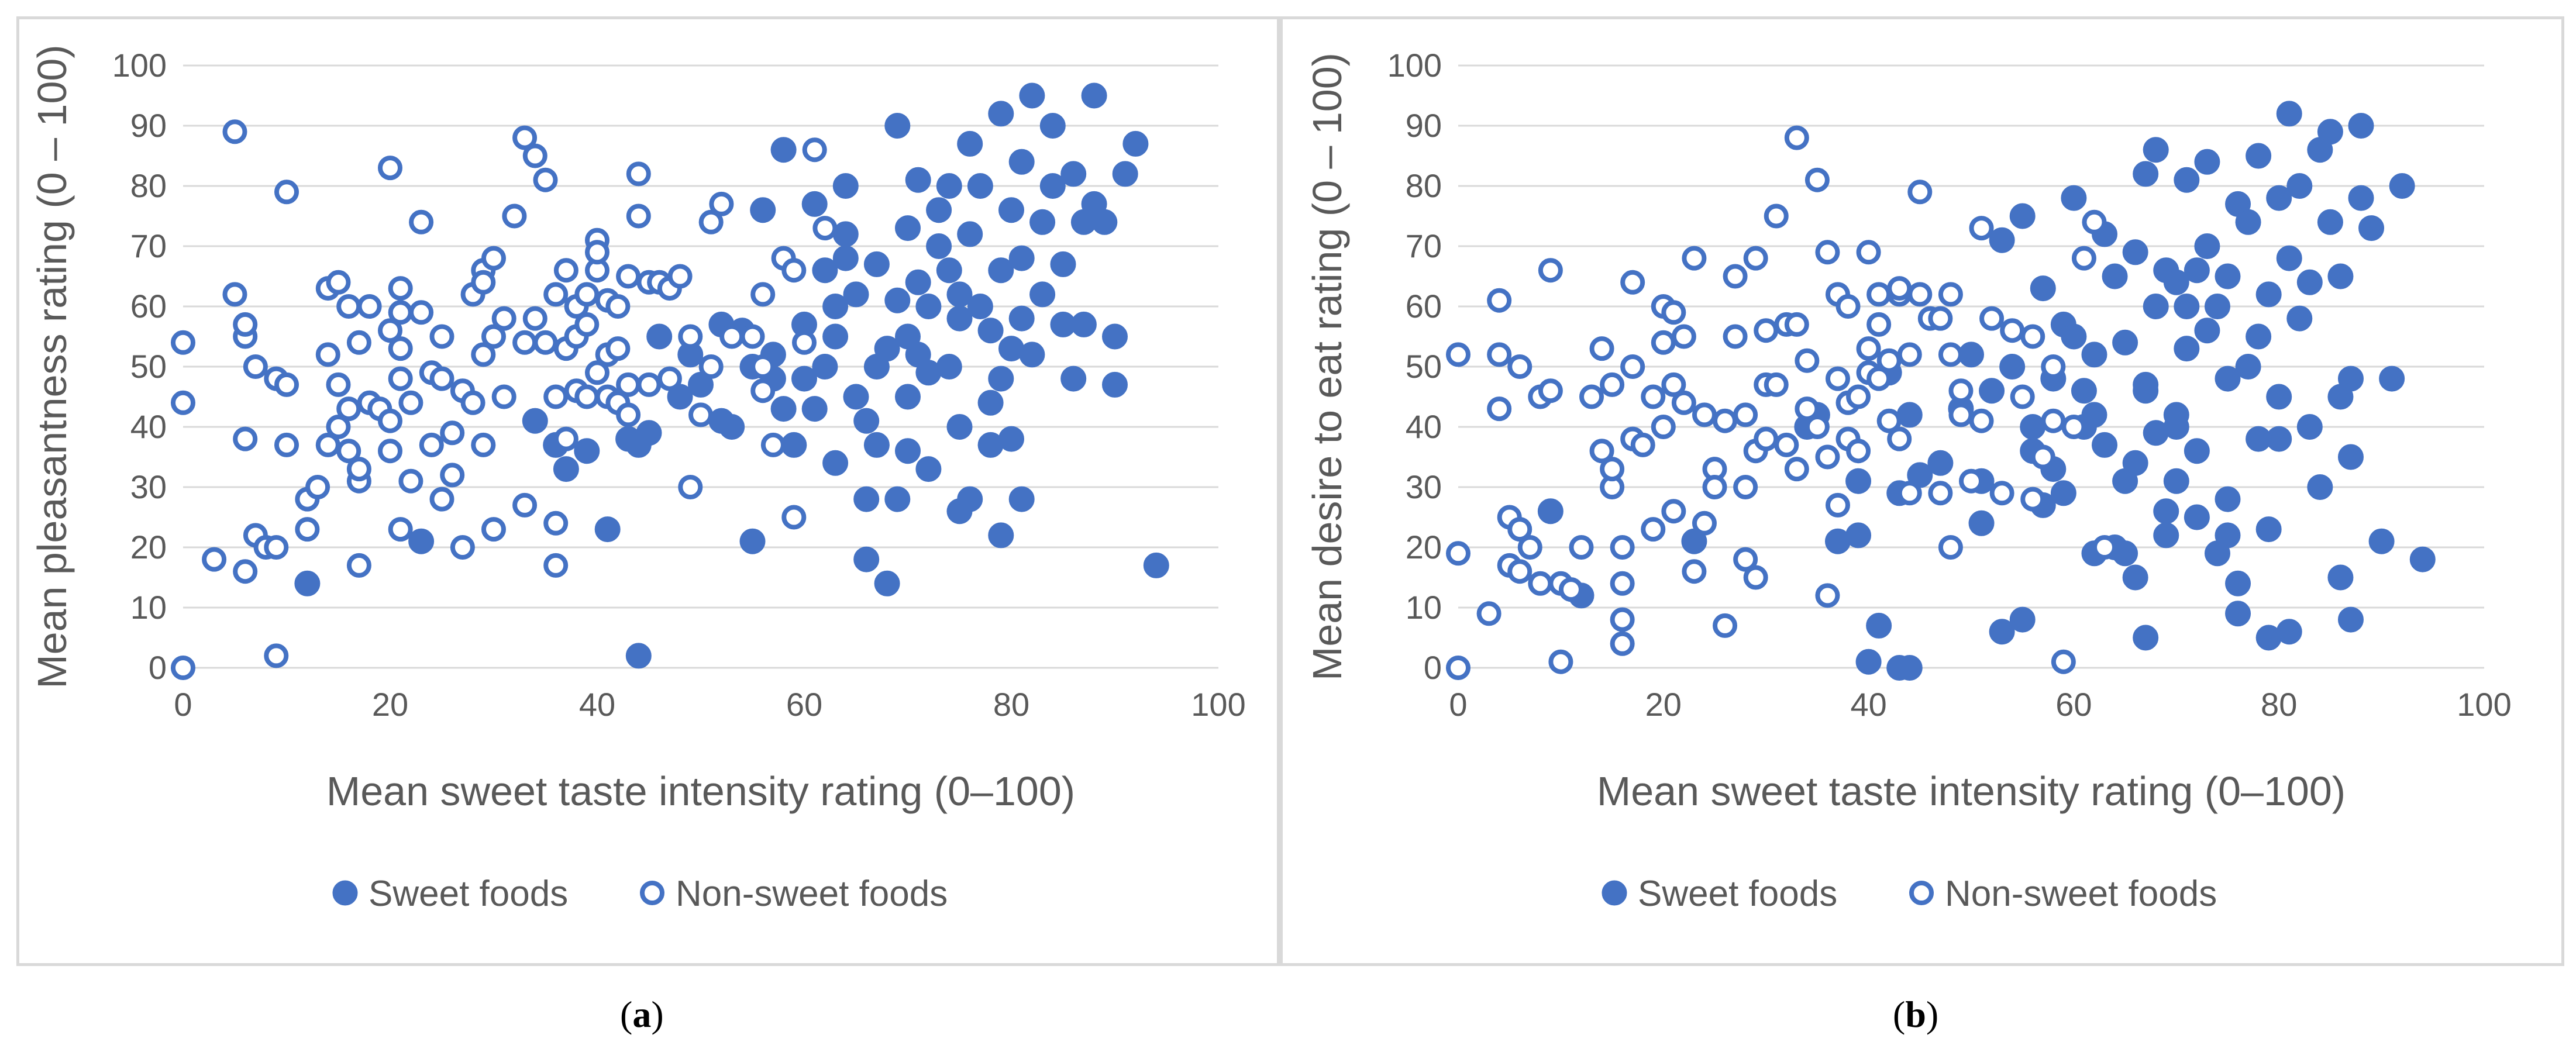 The image size is (2576, 1052). I want to click on y-tick-label: 50, so click(148, 367).